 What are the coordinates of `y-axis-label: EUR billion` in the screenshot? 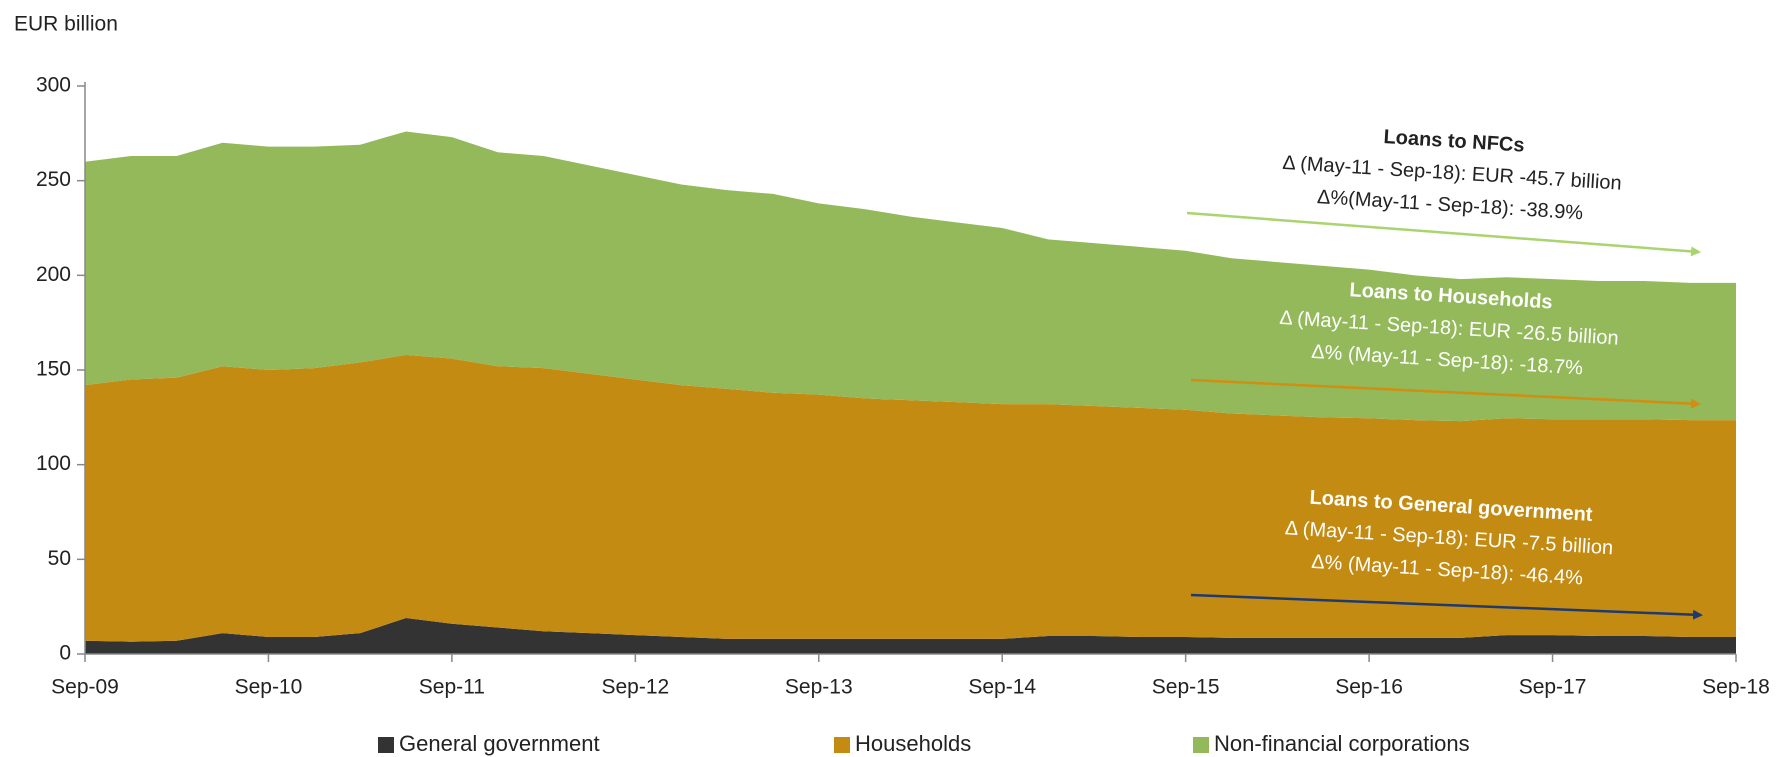 It's located at (66, 24).